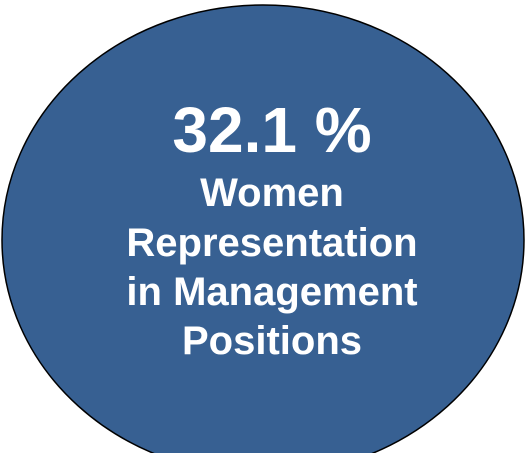  What do you see at coordinates (271, 292) in the screenshot?
I see `label-line: in Management` at bounding box center [271, 292].